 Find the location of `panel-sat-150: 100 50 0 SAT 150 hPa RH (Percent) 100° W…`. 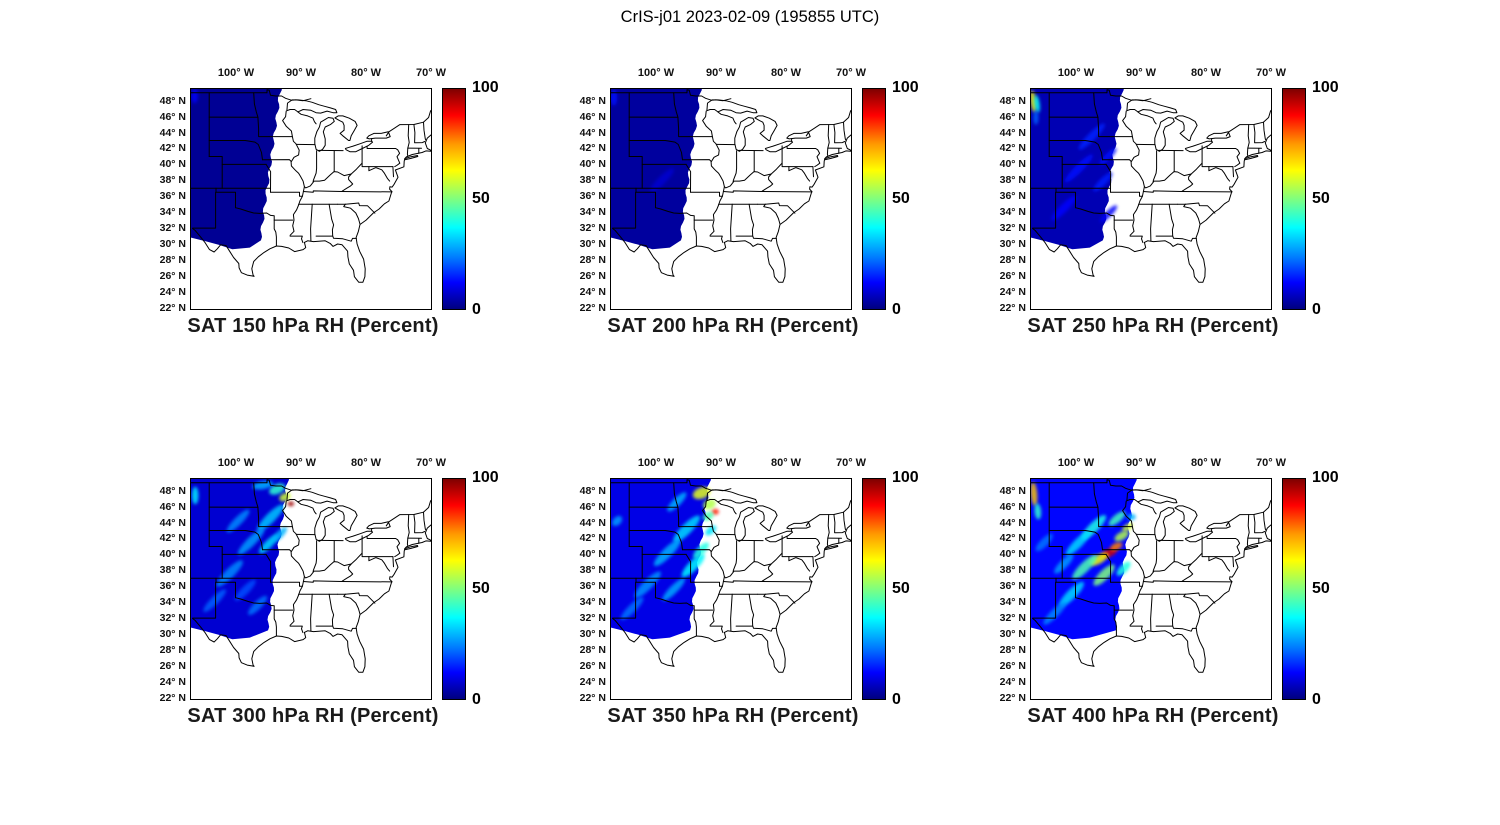

panel-sat-150: 100 50 0 SAT 150 hPa RH (Percent) 100° W… is located at coordinates (358, 201).